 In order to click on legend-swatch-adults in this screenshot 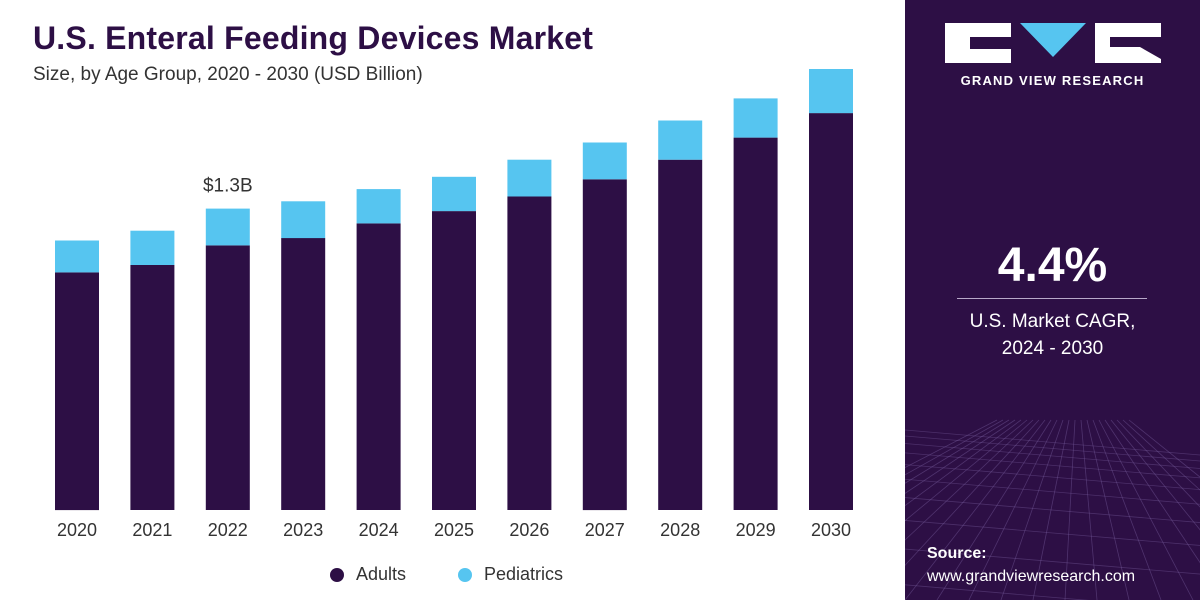, I will do `click(337, 574)`.